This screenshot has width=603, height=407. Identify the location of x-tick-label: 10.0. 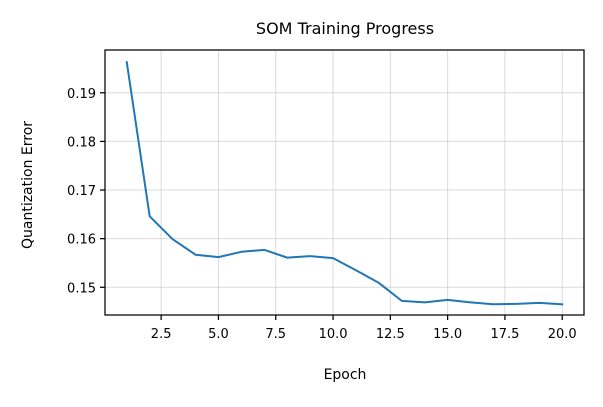
(333, 334).